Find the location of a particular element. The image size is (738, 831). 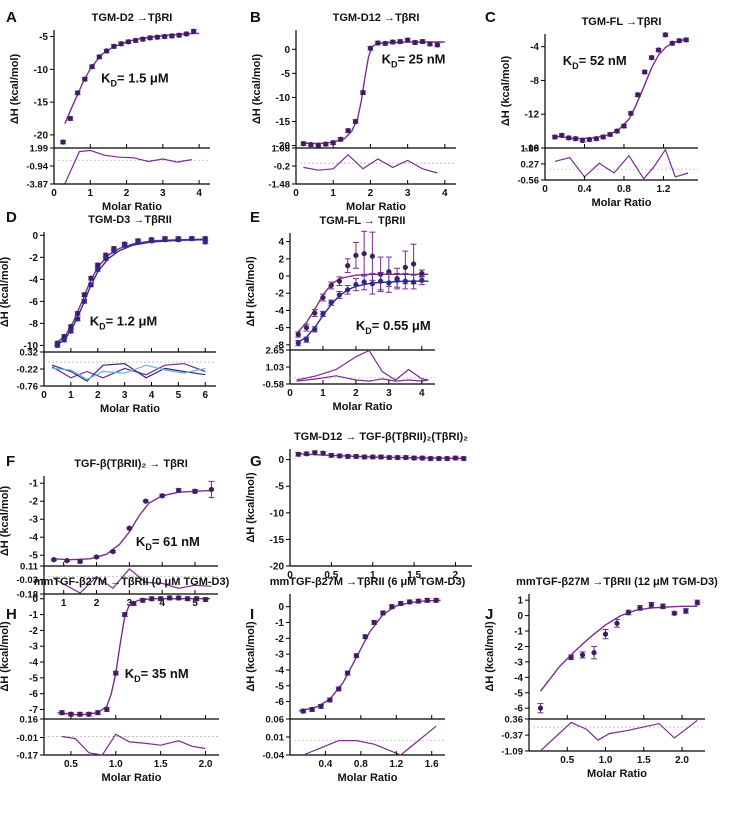

y-tick-label: -6 is located at coordinates (518, 709).